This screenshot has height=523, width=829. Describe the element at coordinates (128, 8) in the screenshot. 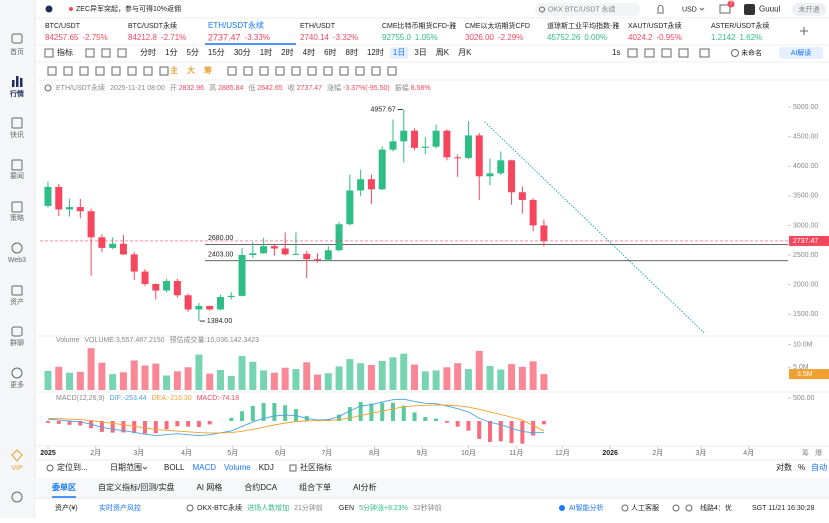

I see `notice-text: ZEC异军突起，参与可得10%返佣` at that location.